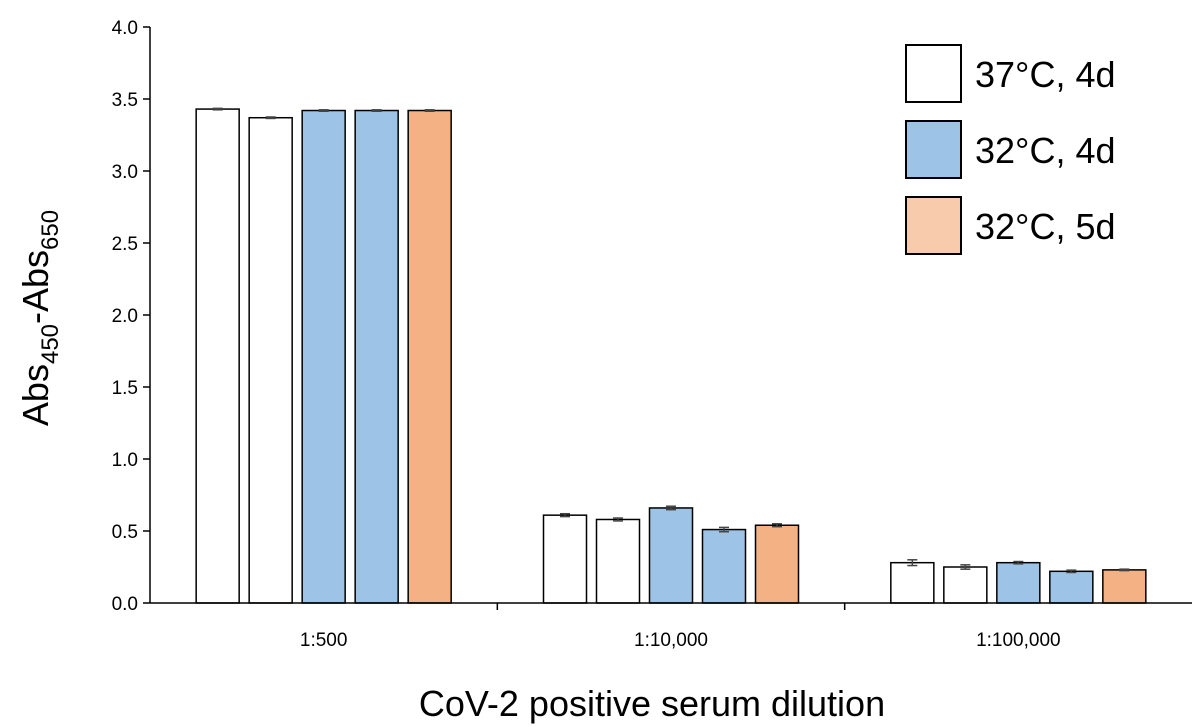 This screenshot has width=1192, height=727. Describe the element at coordinates (1045, 226) in the screenshot. I see `legend-label: 32°C, 5d` at that location.